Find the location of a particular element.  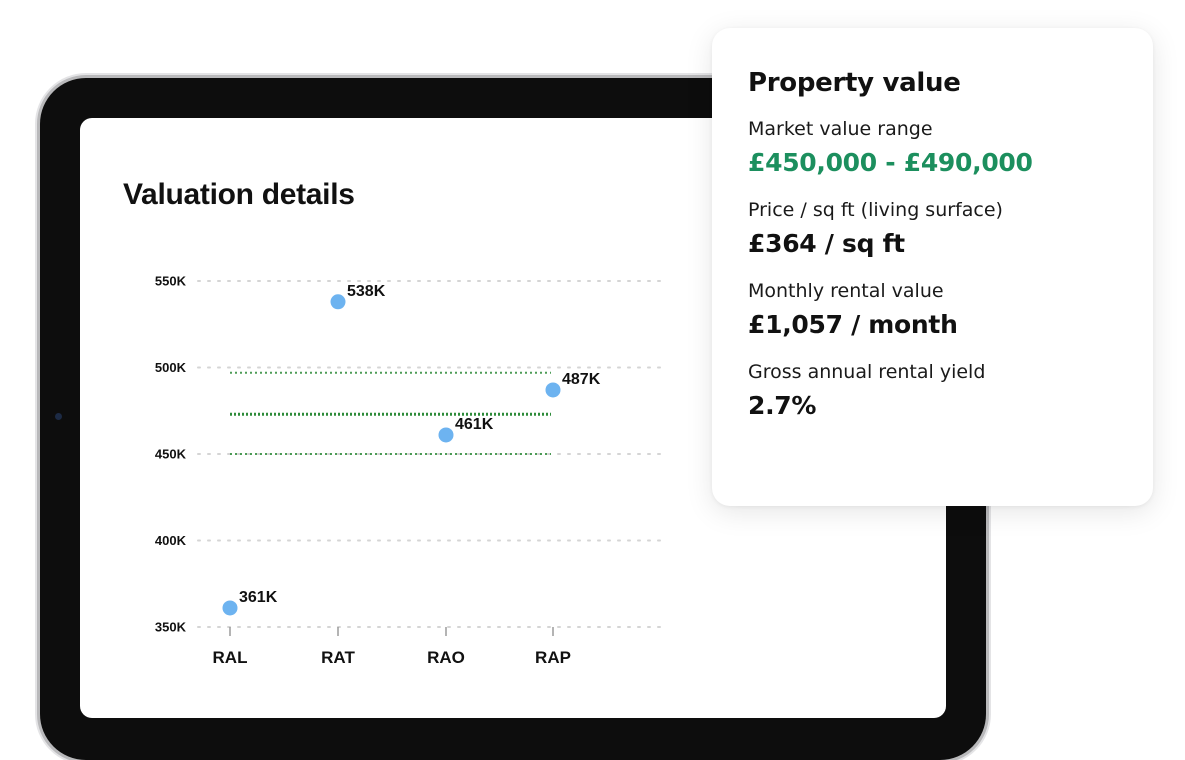

y-tick-label: 500K is located at coordinates (171, 367).